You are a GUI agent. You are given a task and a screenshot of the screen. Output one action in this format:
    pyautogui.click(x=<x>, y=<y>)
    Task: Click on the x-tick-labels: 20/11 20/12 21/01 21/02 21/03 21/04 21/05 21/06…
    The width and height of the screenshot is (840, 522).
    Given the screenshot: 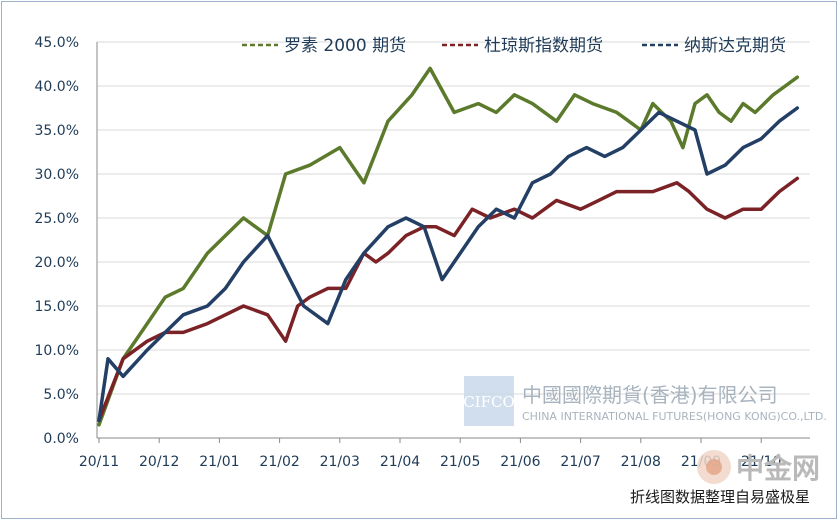 What is the action you would take?
    pyautogui.click(x=430, y=462)
    